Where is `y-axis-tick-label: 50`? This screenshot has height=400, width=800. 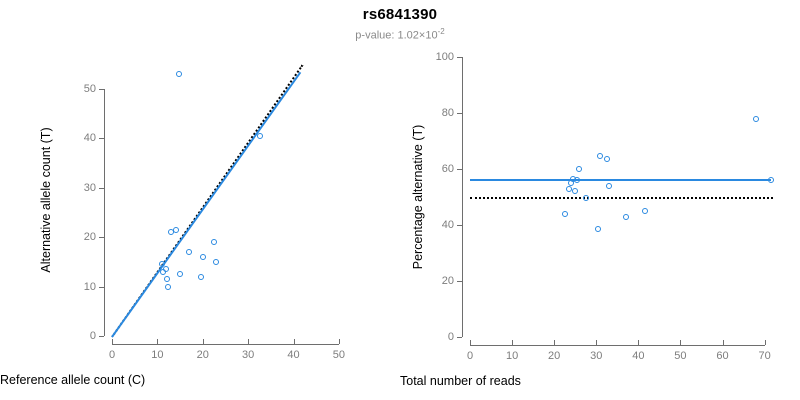
y-axis-tick-label: 50 is located at coordinates (89, 88).